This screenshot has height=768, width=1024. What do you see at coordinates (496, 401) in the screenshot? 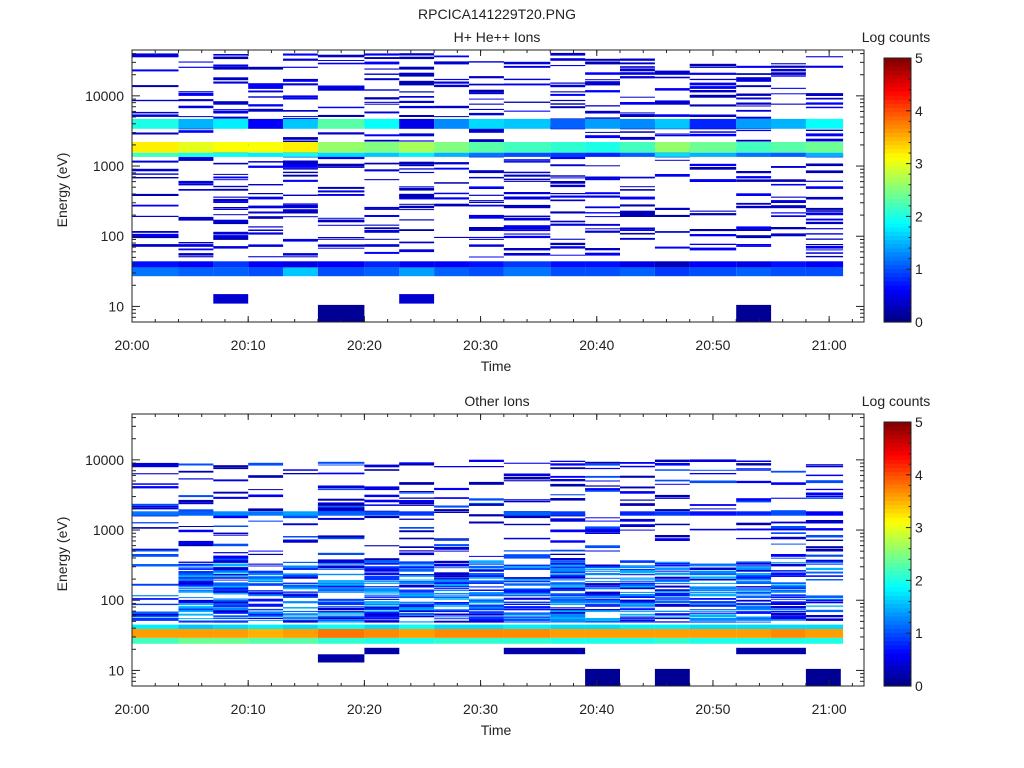
I see `panel-title: Other Ions` at bounding box center [496, 401].